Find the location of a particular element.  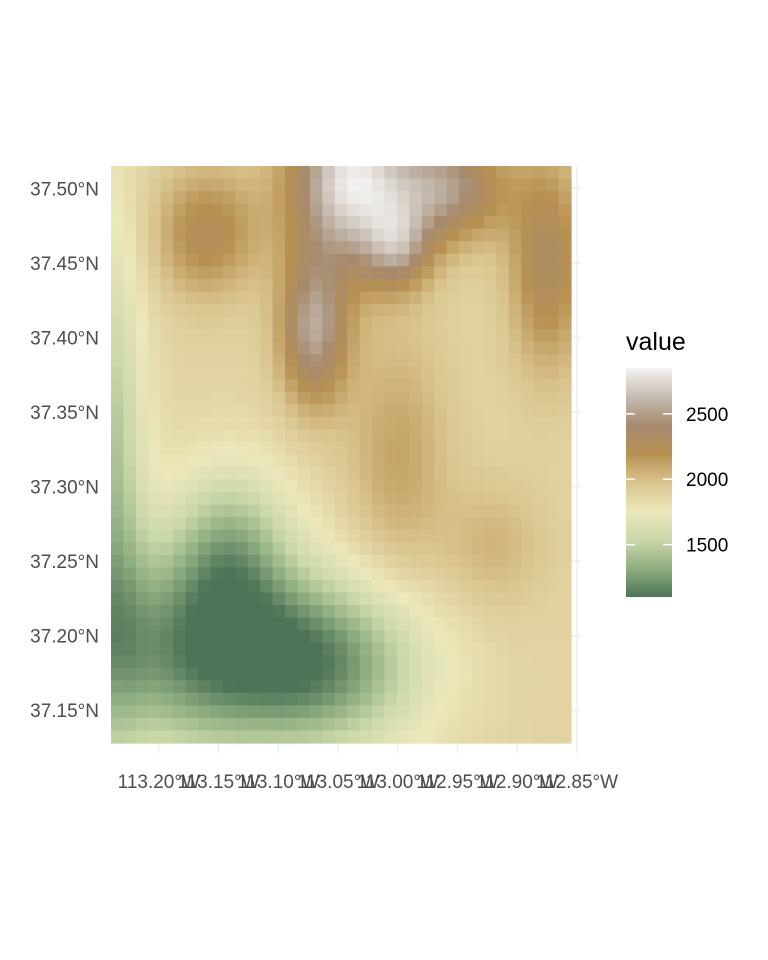

y-tick-label: 37.30°N is located at coordinates (64, 488).